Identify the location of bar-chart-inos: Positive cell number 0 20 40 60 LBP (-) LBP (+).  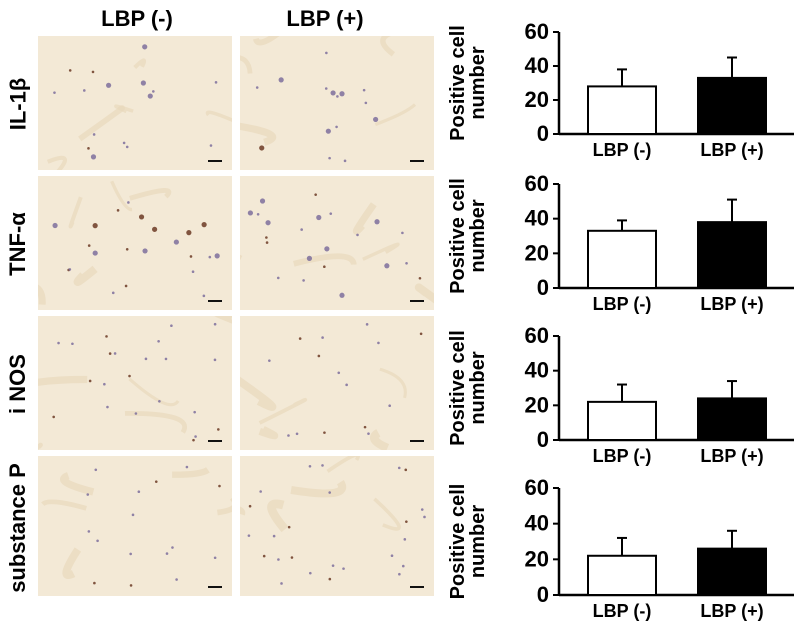
(620, 394).